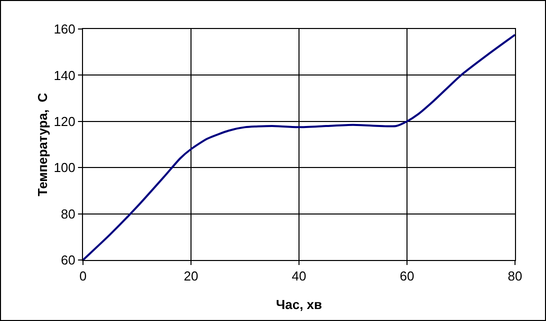  What do you see at coordinates (42, 144) in the screenshot?
I see `y-axis-title: Температура, С` at bounding box center [42, 144].